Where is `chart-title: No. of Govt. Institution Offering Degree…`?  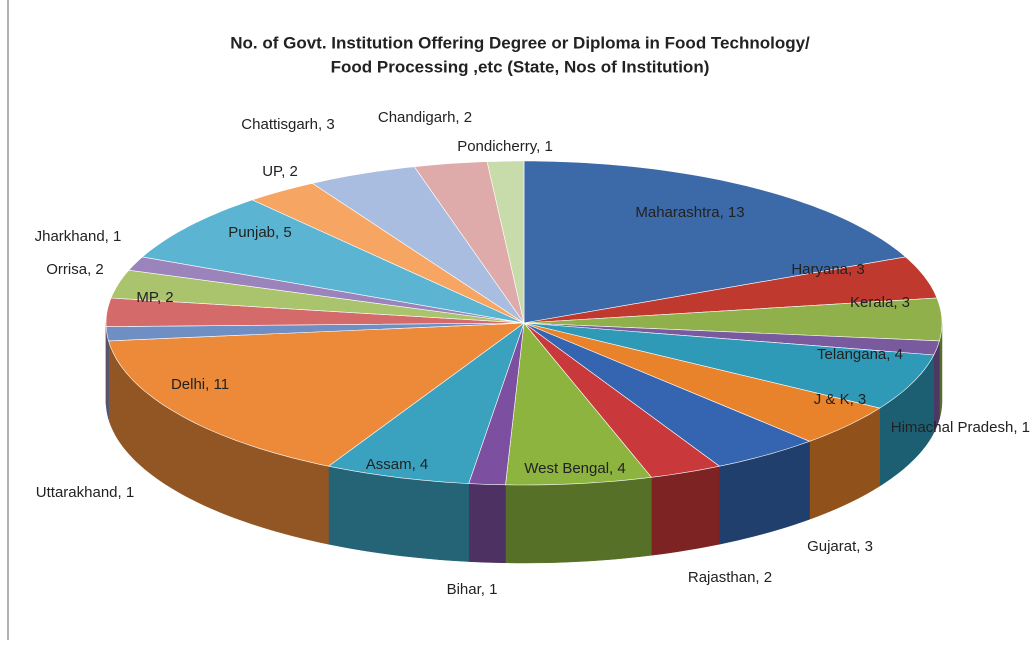 chart-title: No. of Govt. Institution Offering Degree… is located at coordinates (520, 42).